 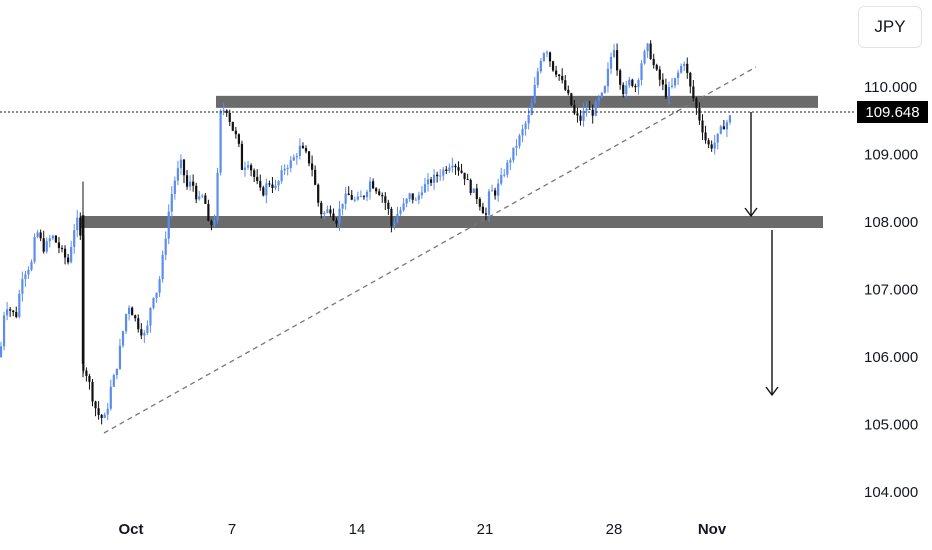 I want to click on zone-support, so click(x=451, y=222).